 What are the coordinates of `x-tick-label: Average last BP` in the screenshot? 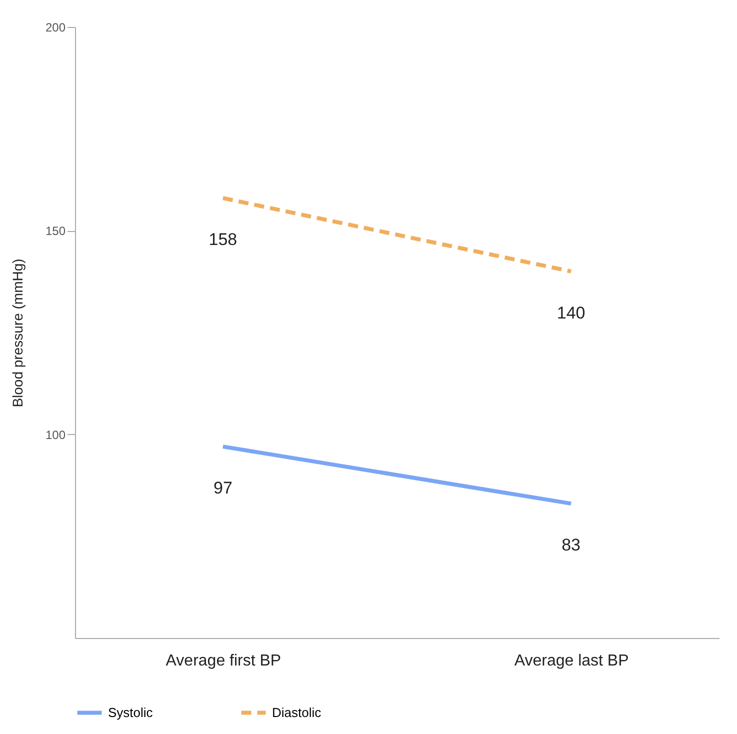 It's located at (571, 661).